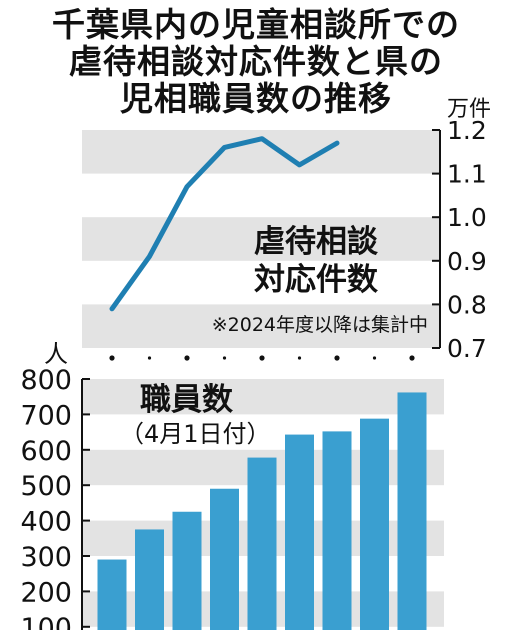  I want to click on line-annotation: ※2024年度以降は集計中, so click(320, 325).